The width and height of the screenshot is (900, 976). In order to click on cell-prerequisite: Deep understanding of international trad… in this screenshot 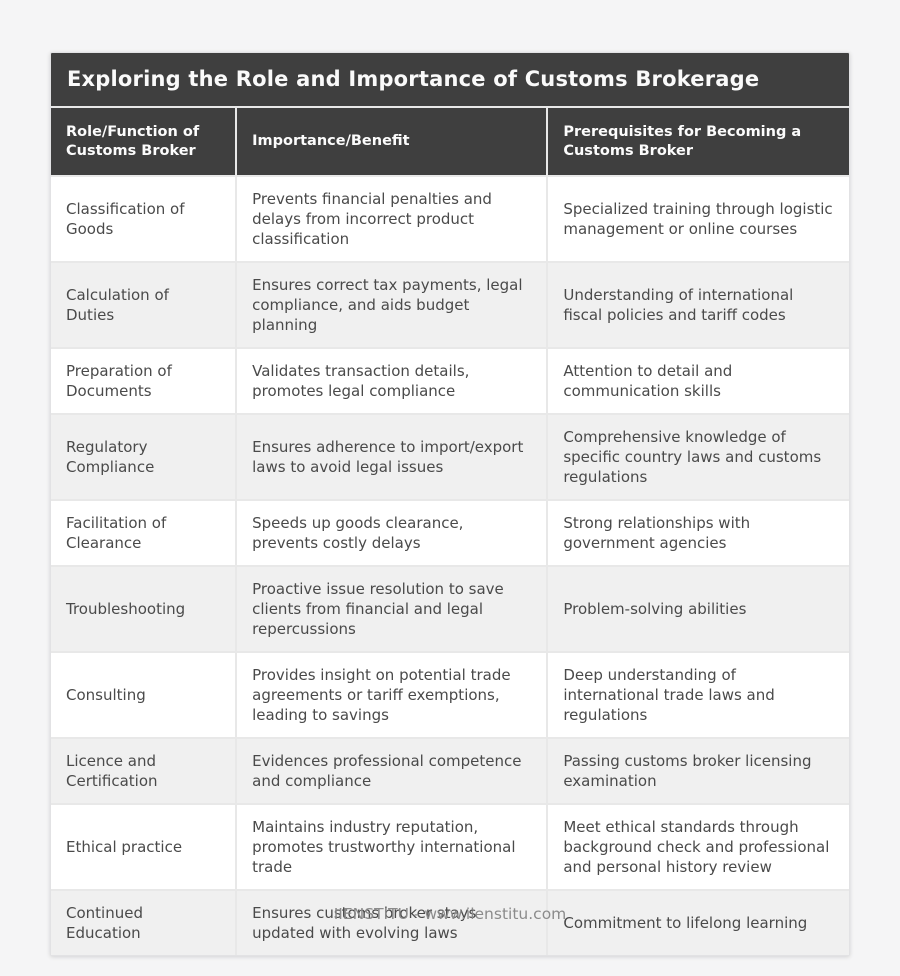, I will do `click(697, 694)`.